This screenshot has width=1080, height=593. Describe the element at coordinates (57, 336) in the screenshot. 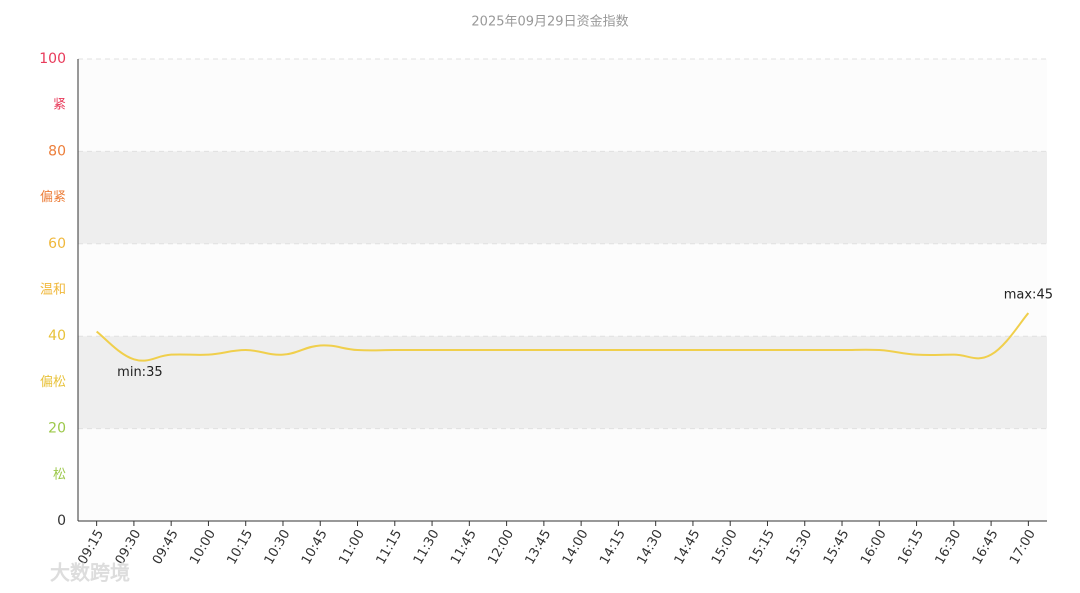

I see `y-tick-label: 40` at that location.